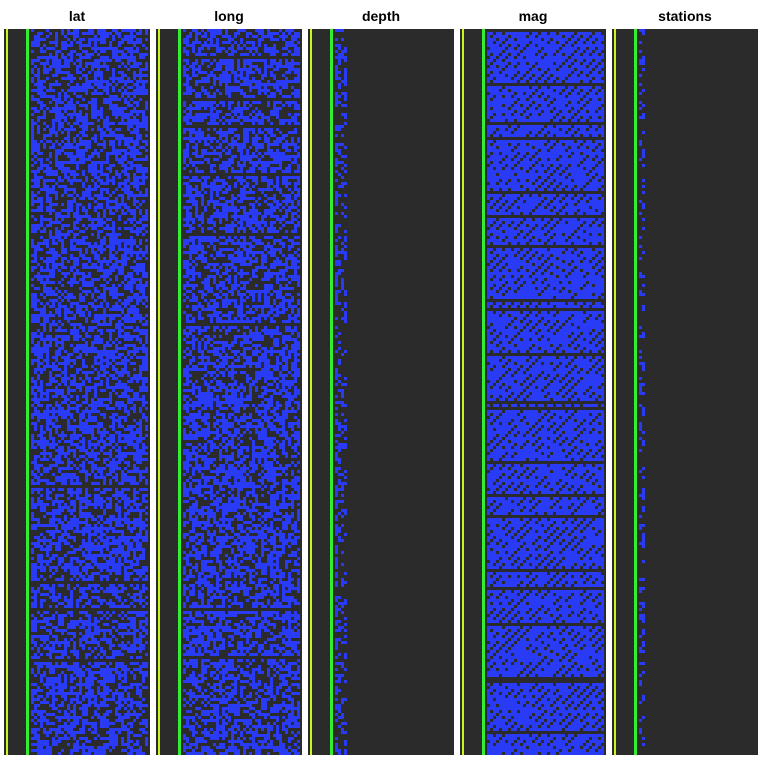 This screenshot has height=763, width=763. What do you see at coordinates (229, 16) in the screenshot?
I see `panel-title-long: long` at bounding box center [229, 16].